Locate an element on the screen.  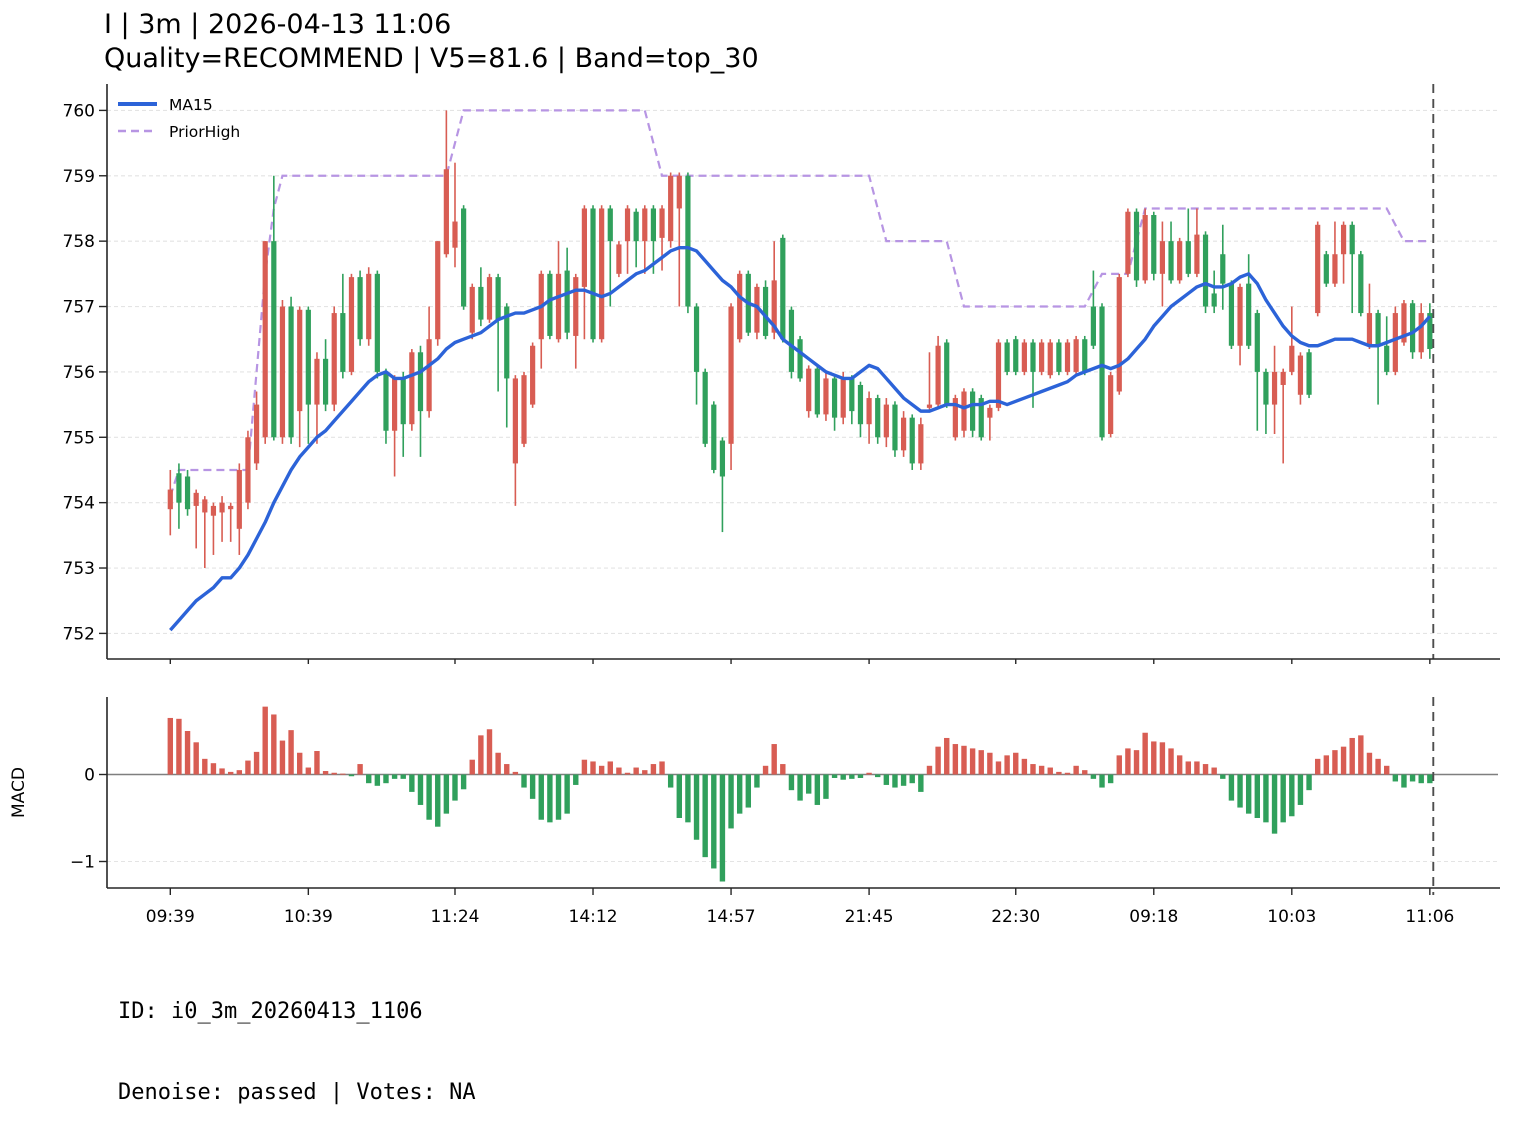
macd-bars is located at coordinates (802, 794).